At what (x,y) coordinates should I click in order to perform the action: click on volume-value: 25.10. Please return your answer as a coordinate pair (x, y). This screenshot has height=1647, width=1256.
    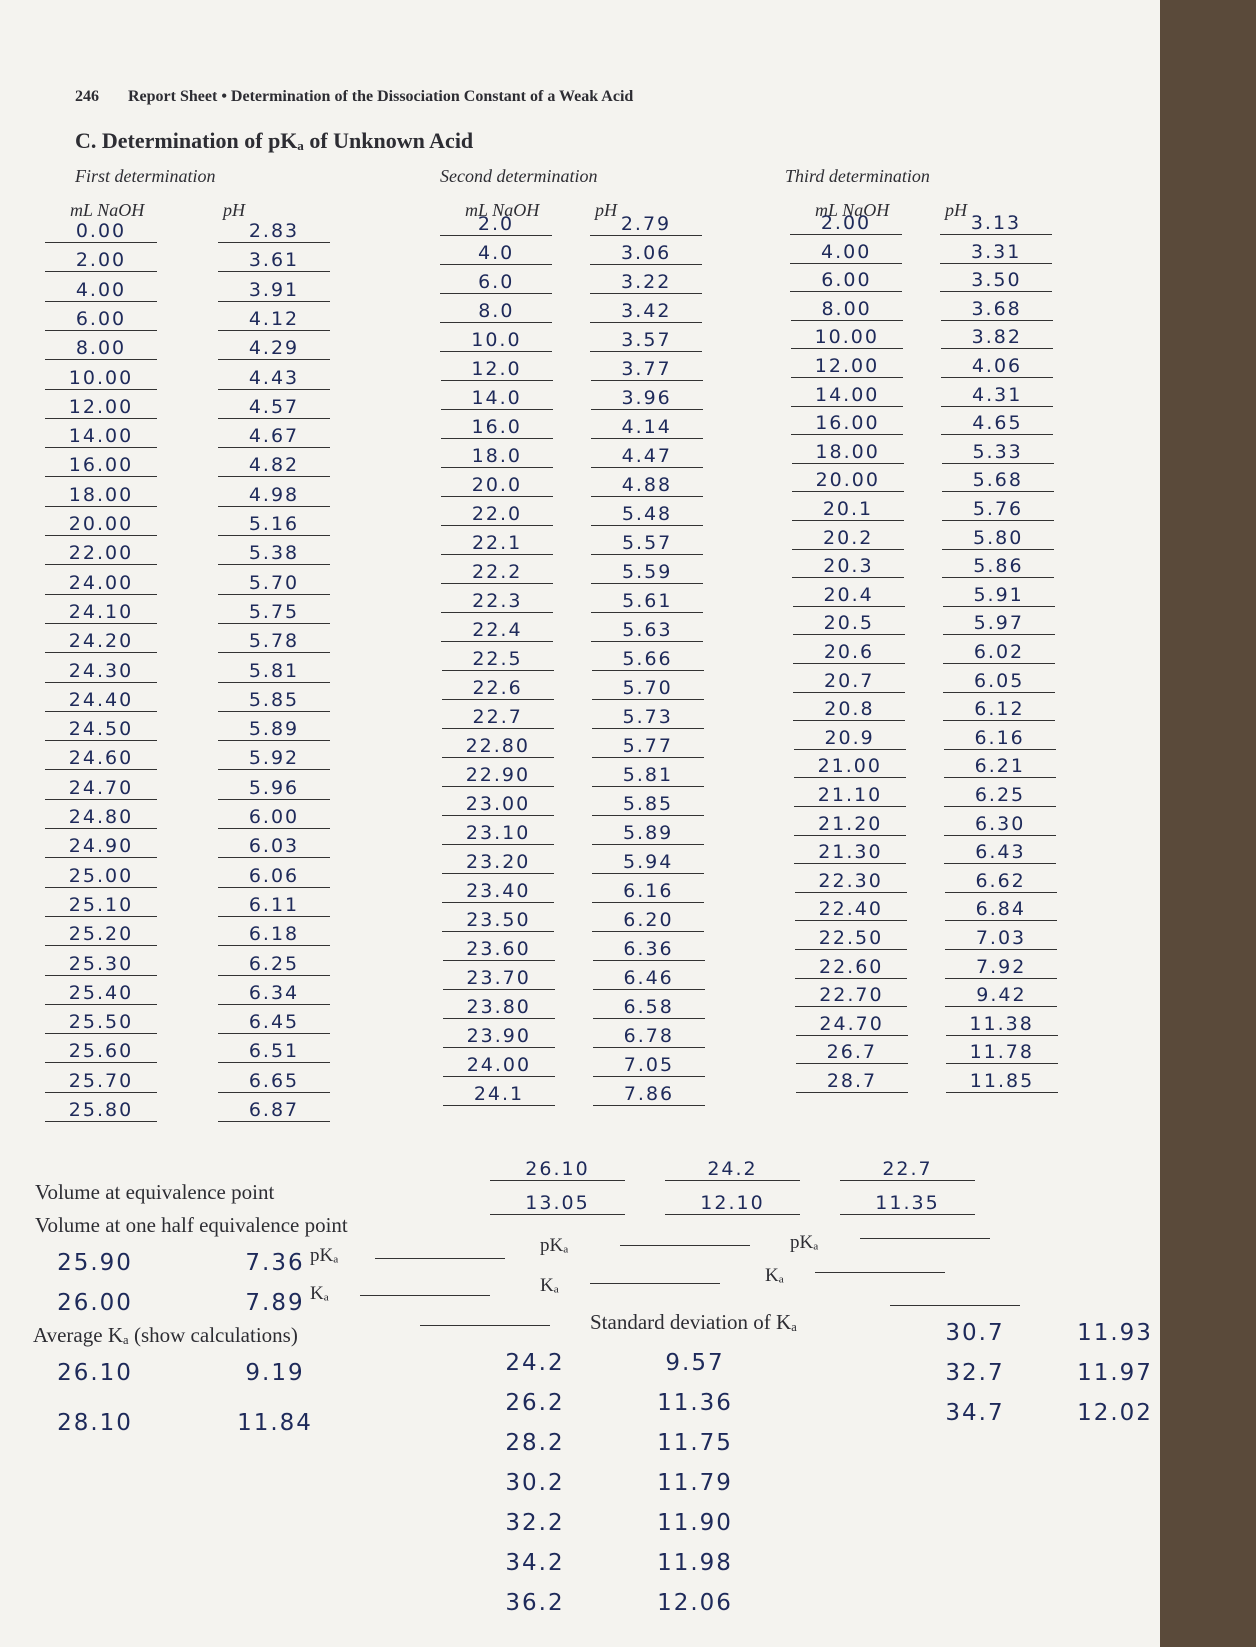
    Looking at the image, I should click on (101, 905).